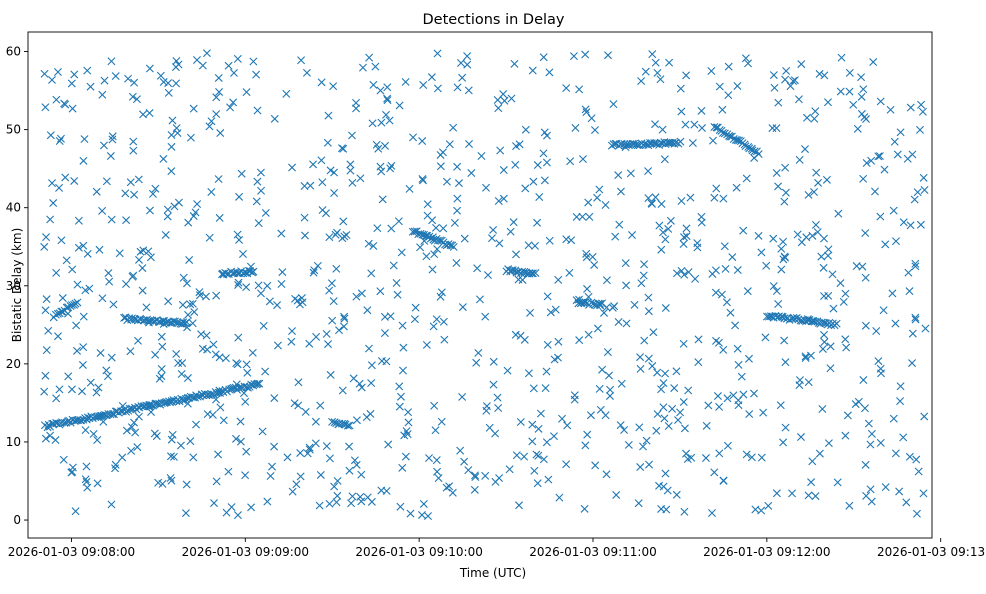 This screenshot has width=986, height=594. I want to click on x-tick-label: 2026-01-03 09:13:00, so click(931, 552).